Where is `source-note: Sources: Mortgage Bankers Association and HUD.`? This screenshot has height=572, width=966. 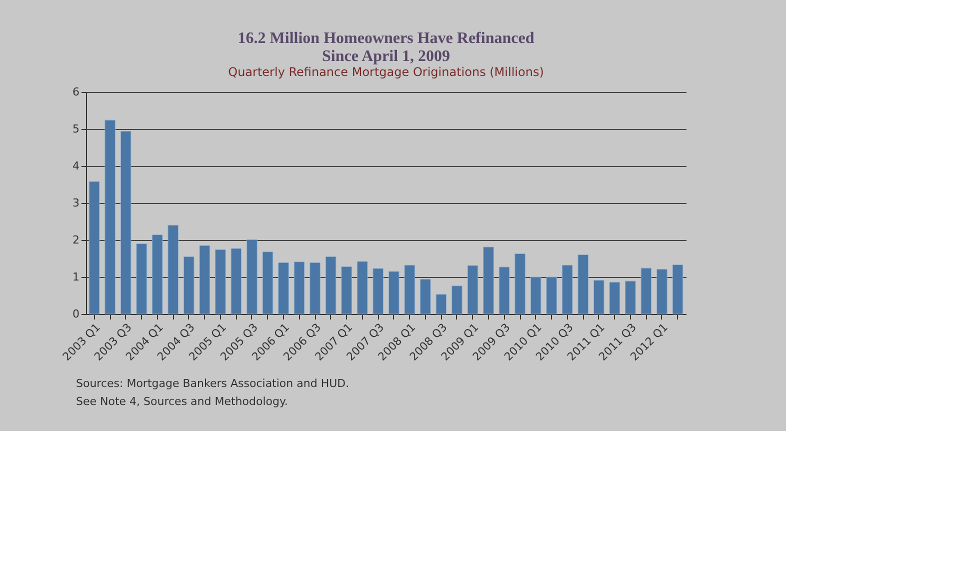 source-note: Sources: Mortgage Bankers Association and HUD. is located at coordinates (213, 383).